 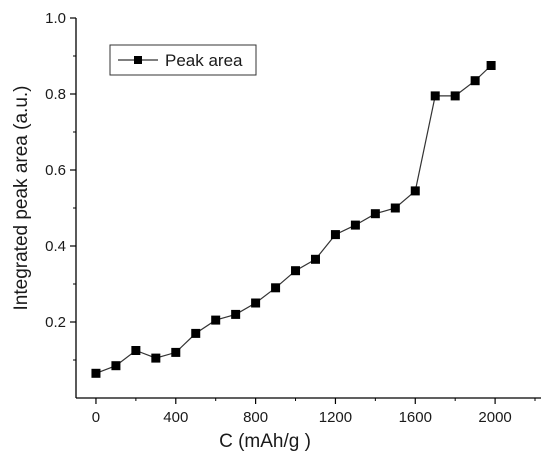 I want to click on x-tick-label: 1600, so click(x=415, y=417).